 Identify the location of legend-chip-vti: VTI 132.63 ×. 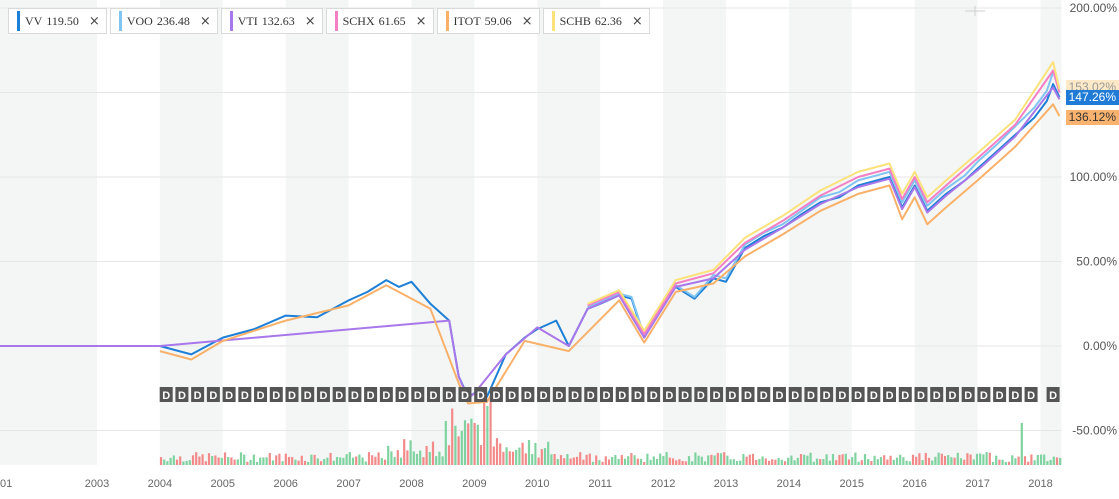
(271, 21).